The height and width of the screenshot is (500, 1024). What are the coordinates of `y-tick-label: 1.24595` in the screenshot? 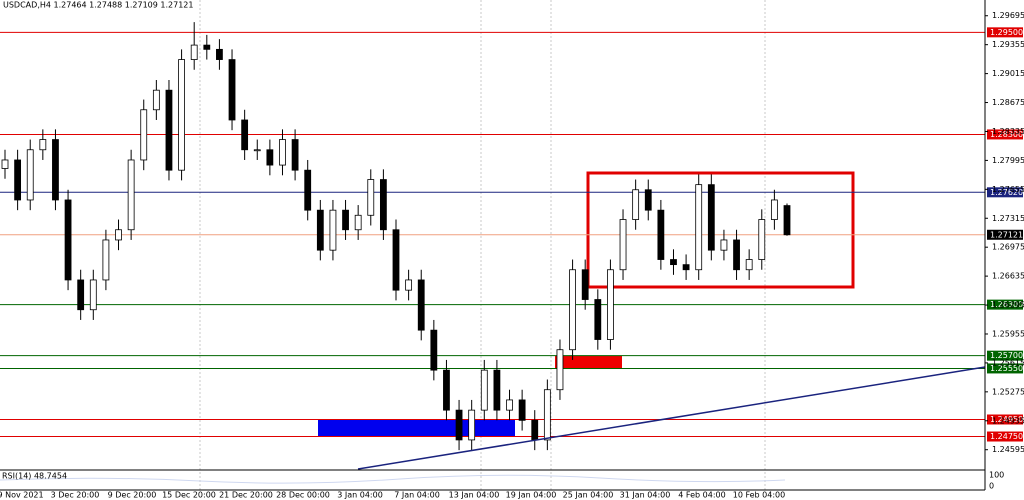 It's located at (1008, 449).